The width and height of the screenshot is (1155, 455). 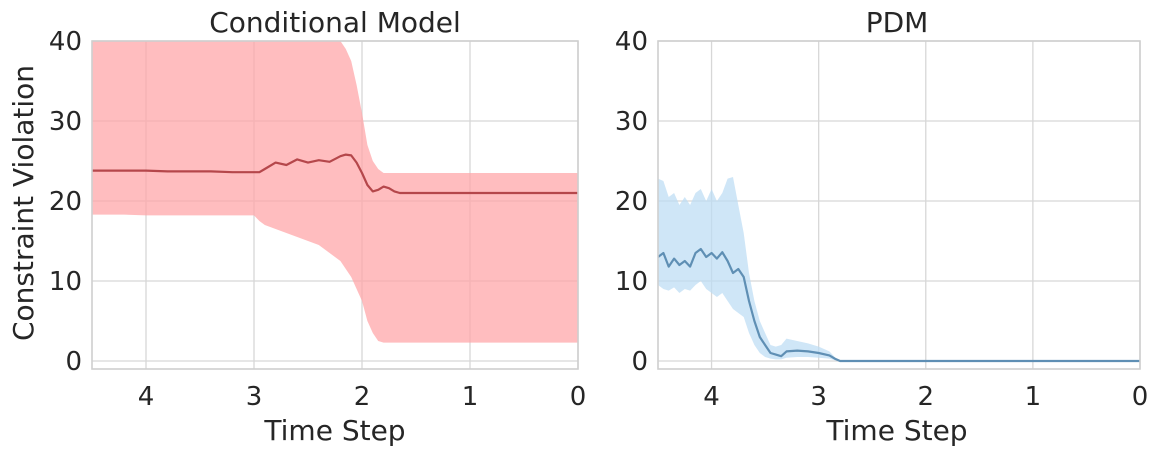 What do you see at coordinates (335, 22) in the screenshot?
I see `chart-title: Conditional Model` at bounding box center [335, 22].